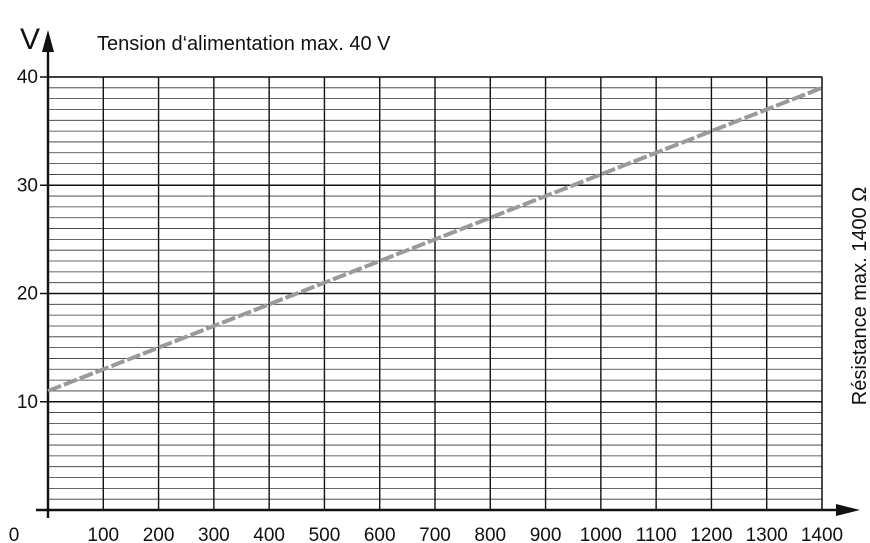 The width and height of the screenshot is (870, 543). What do you see at coordinates (435, 534) in the screenshot?
I see `x-tick-label: 700` at bounding box center [435, 534].